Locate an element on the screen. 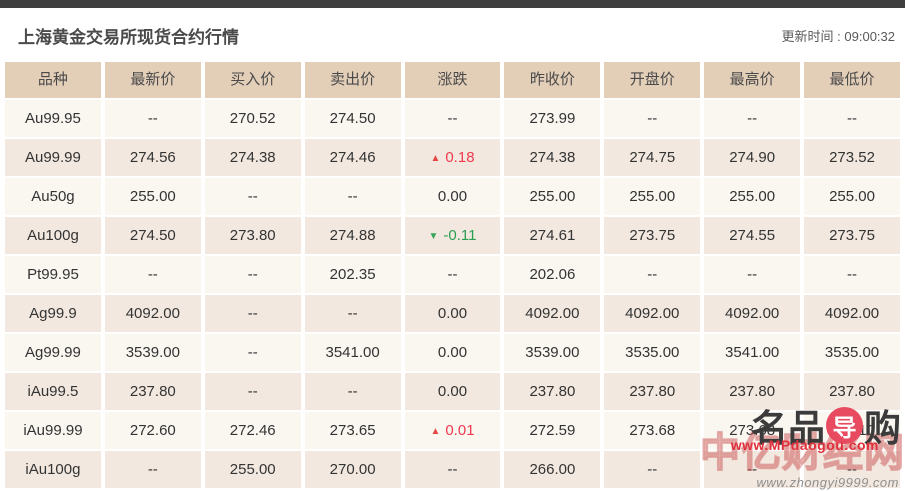 The image size is (905, 491). update-time-value: 09:00:32 is located at coordinates (869, 36).